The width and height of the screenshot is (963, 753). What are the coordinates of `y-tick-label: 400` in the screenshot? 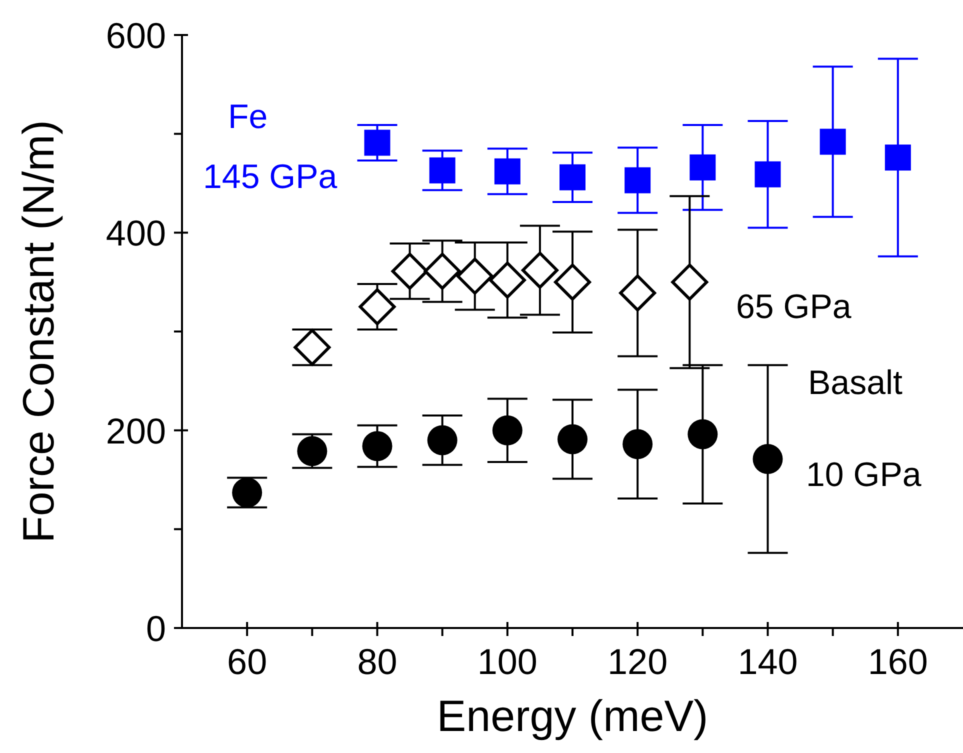 It's located at (136, 233).